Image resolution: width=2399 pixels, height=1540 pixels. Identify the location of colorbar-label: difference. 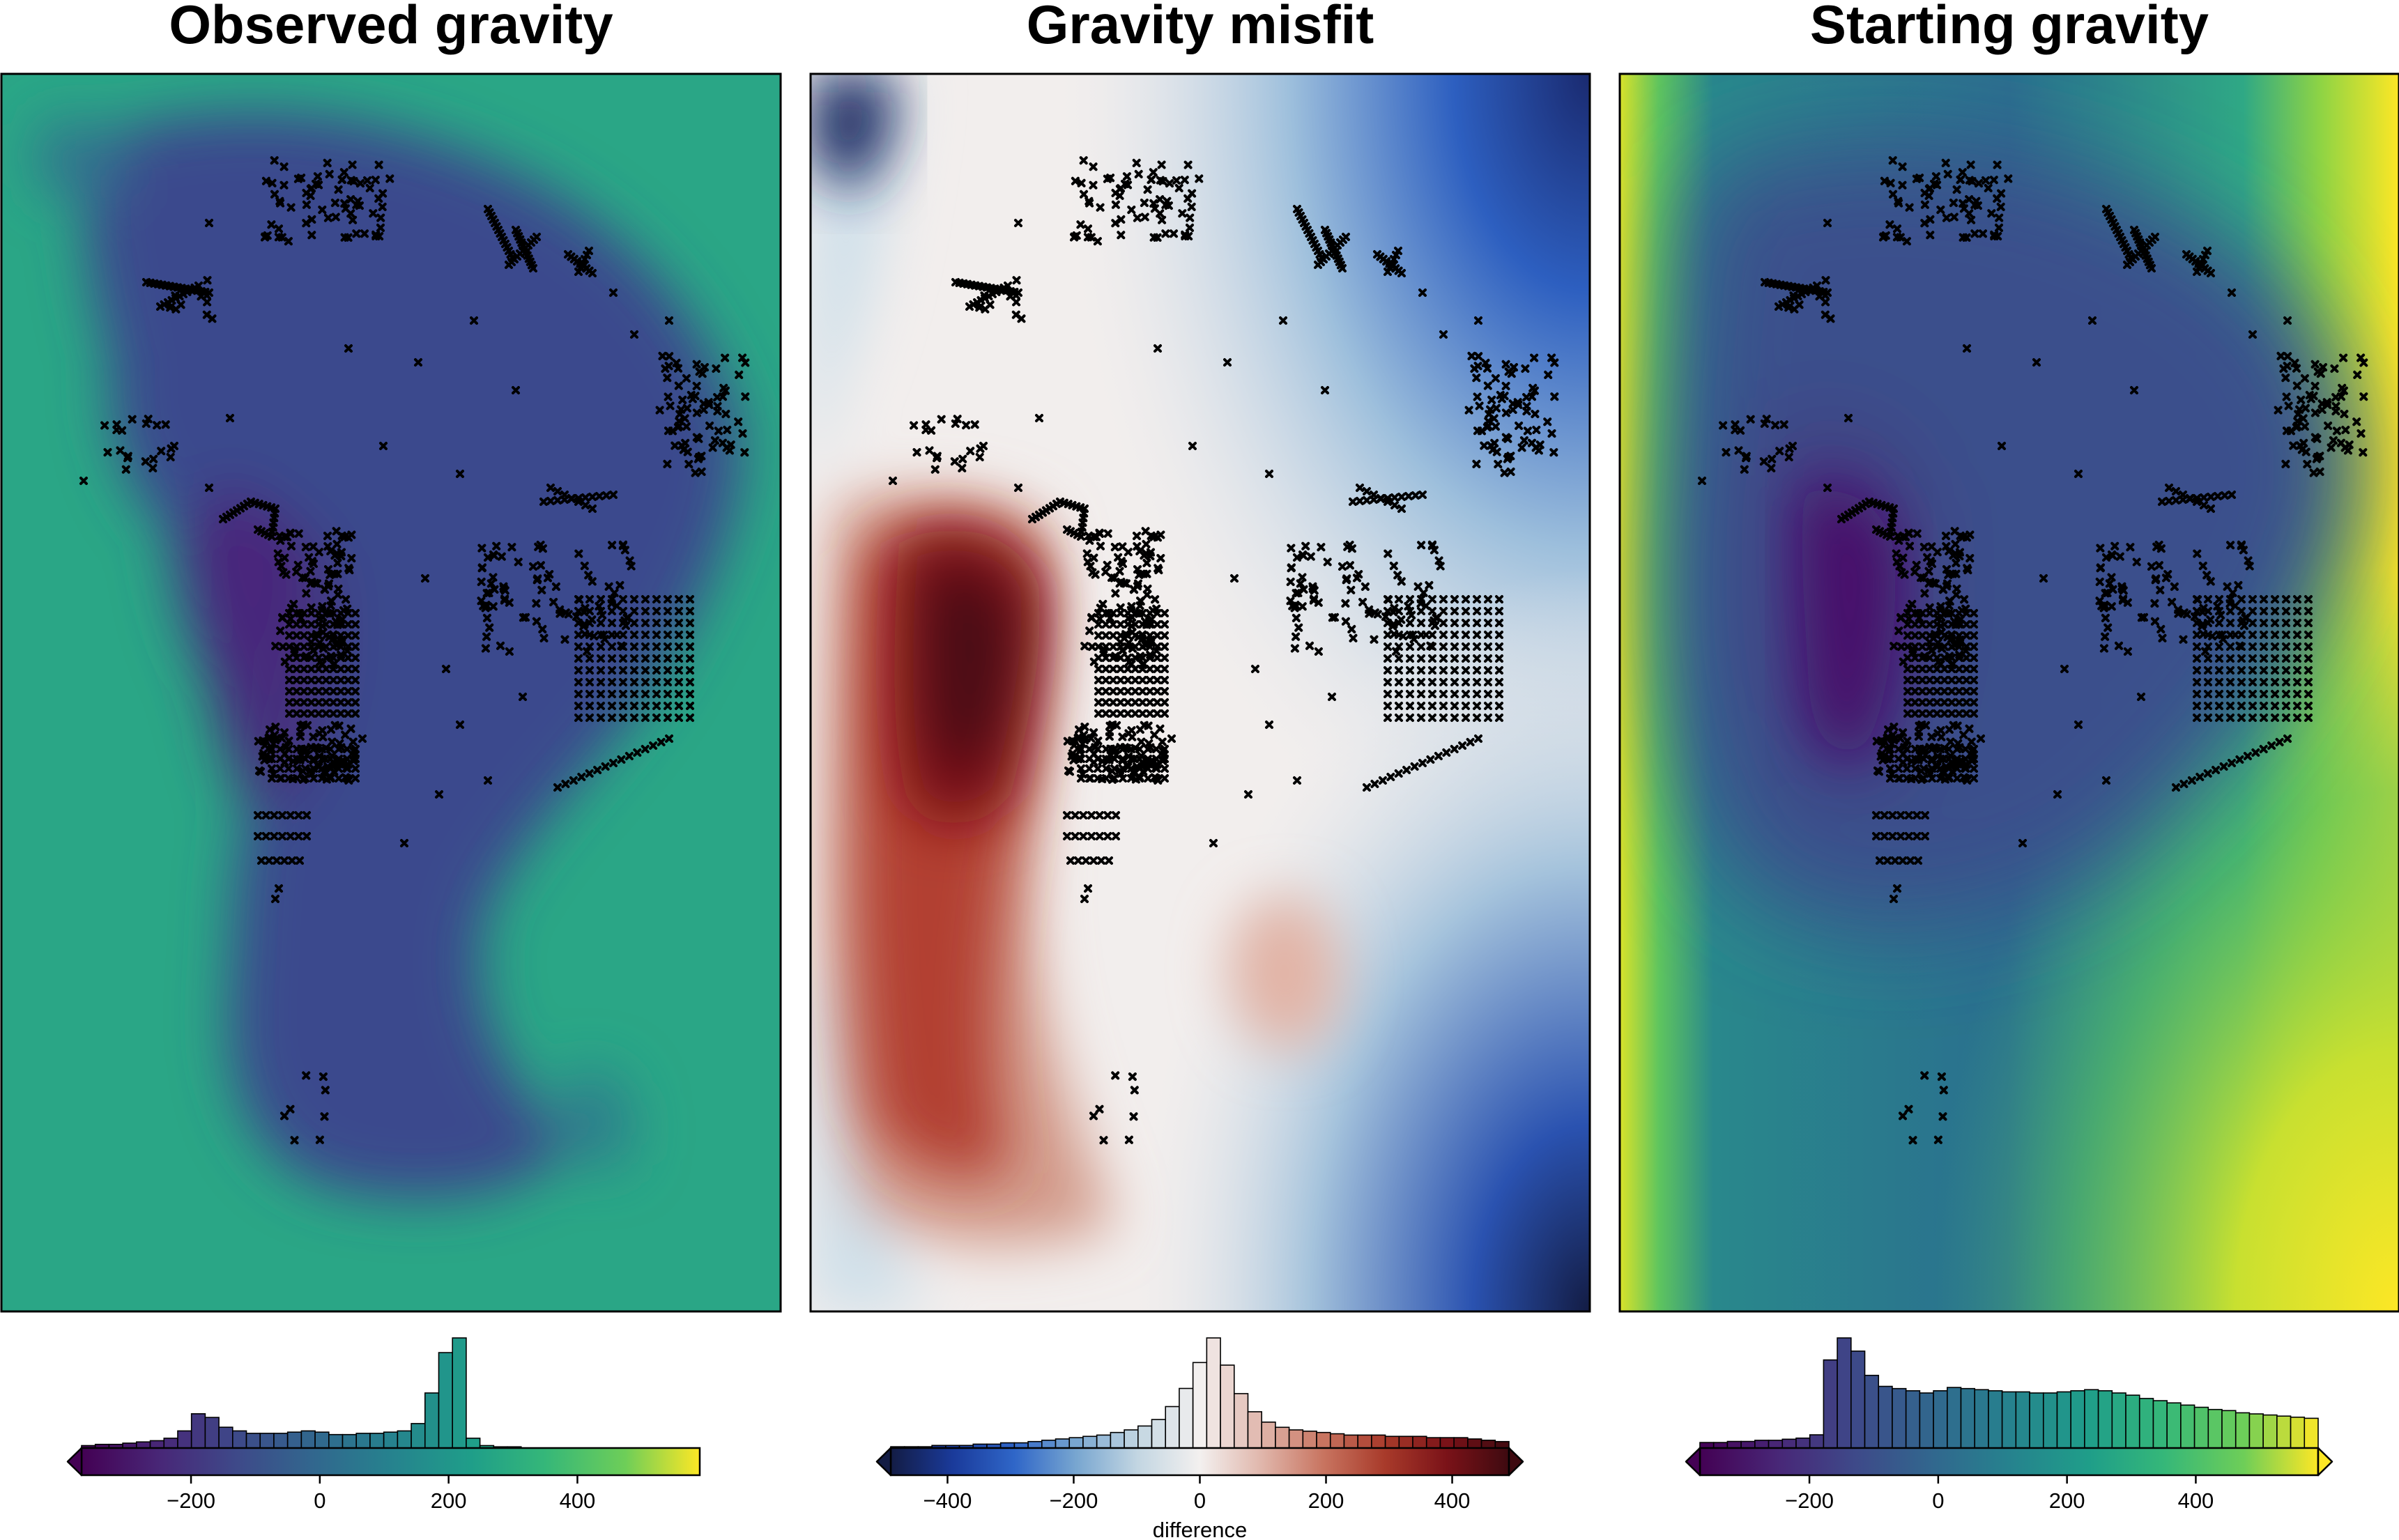
(1200, 1529).